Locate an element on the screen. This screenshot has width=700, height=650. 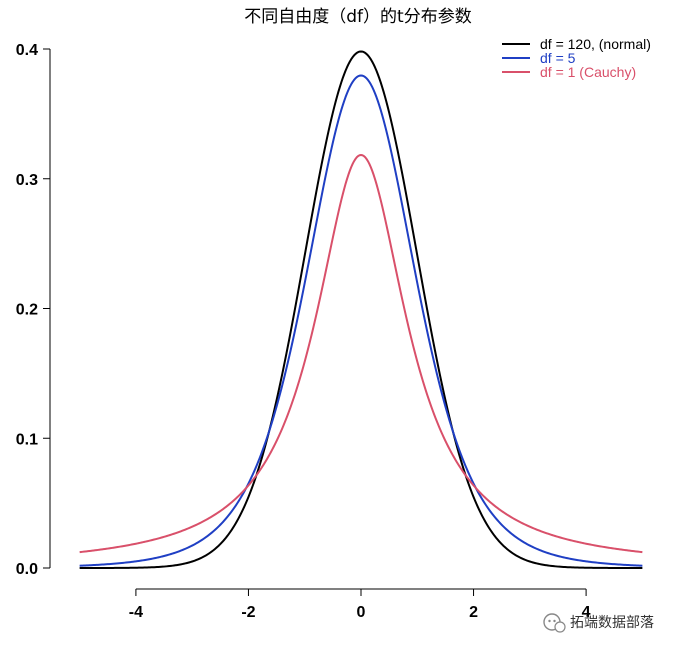
y-tick-label: 0.4 is located at coordinates (27, 50).